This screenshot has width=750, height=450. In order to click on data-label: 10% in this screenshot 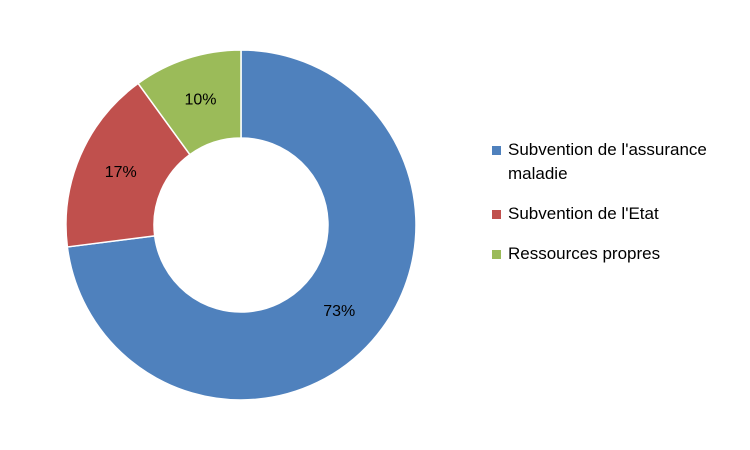, I will do `click(201, 100)`.